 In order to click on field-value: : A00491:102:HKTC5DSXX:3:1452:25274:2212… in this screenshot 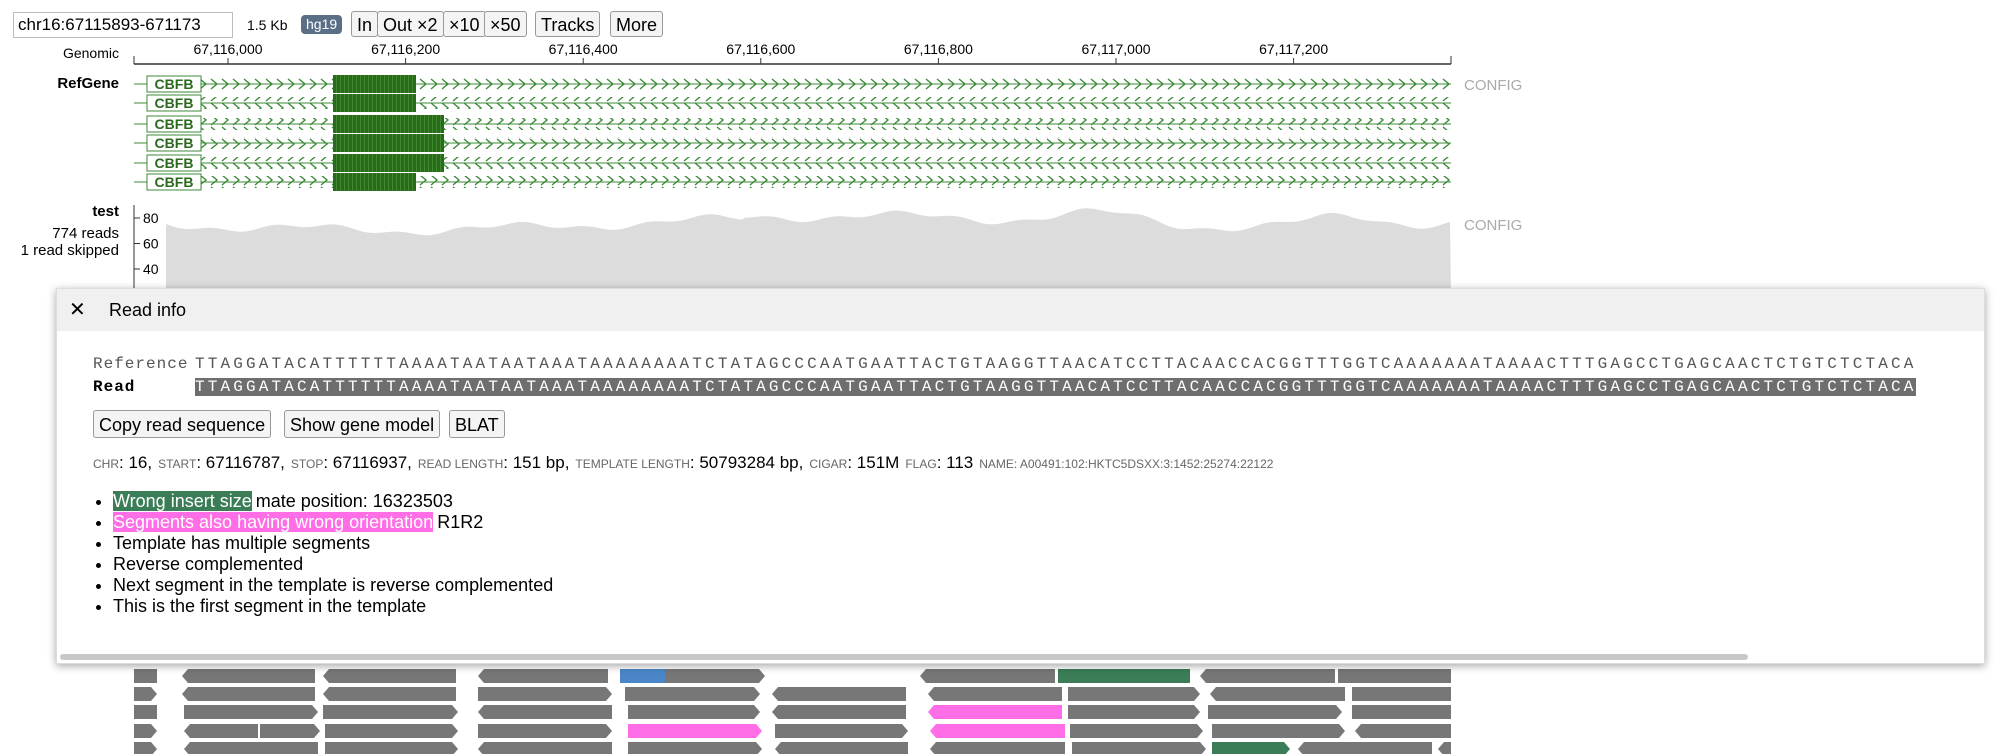, I will do `click(1143, 464)`.